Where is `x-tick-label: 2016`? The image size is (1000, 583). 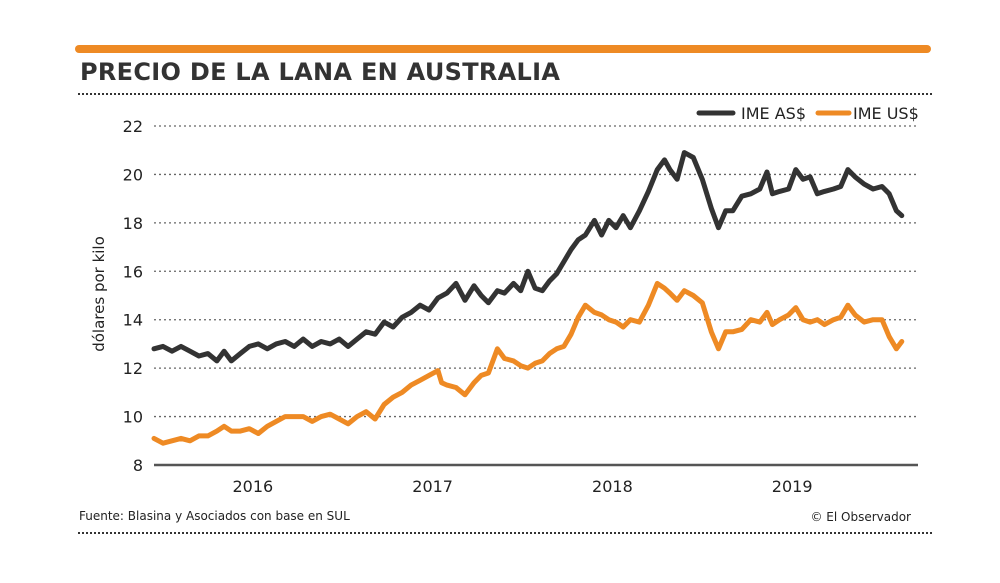 x-tick-label: 2016 is located at coordinates (253, 486).